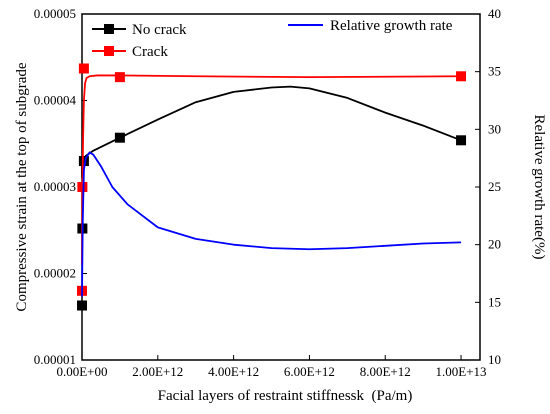  What do you see at coordinates (81, 371) in the screenshot?
I see `x-tick-label: 0.00E+00` at bounding box center [81, 371].